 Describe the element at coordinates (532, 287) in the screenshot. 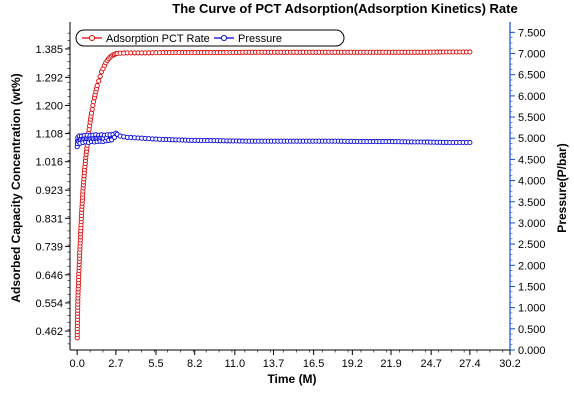

I see `y-right-tick-label: 1.500` at that location.